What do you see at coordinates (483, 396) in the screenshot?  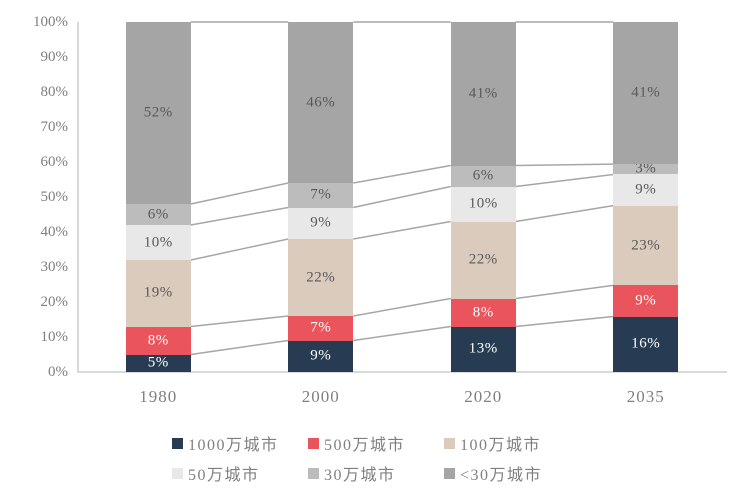 I see `x-tick-label: 2020` at bounding box center [483, 396].